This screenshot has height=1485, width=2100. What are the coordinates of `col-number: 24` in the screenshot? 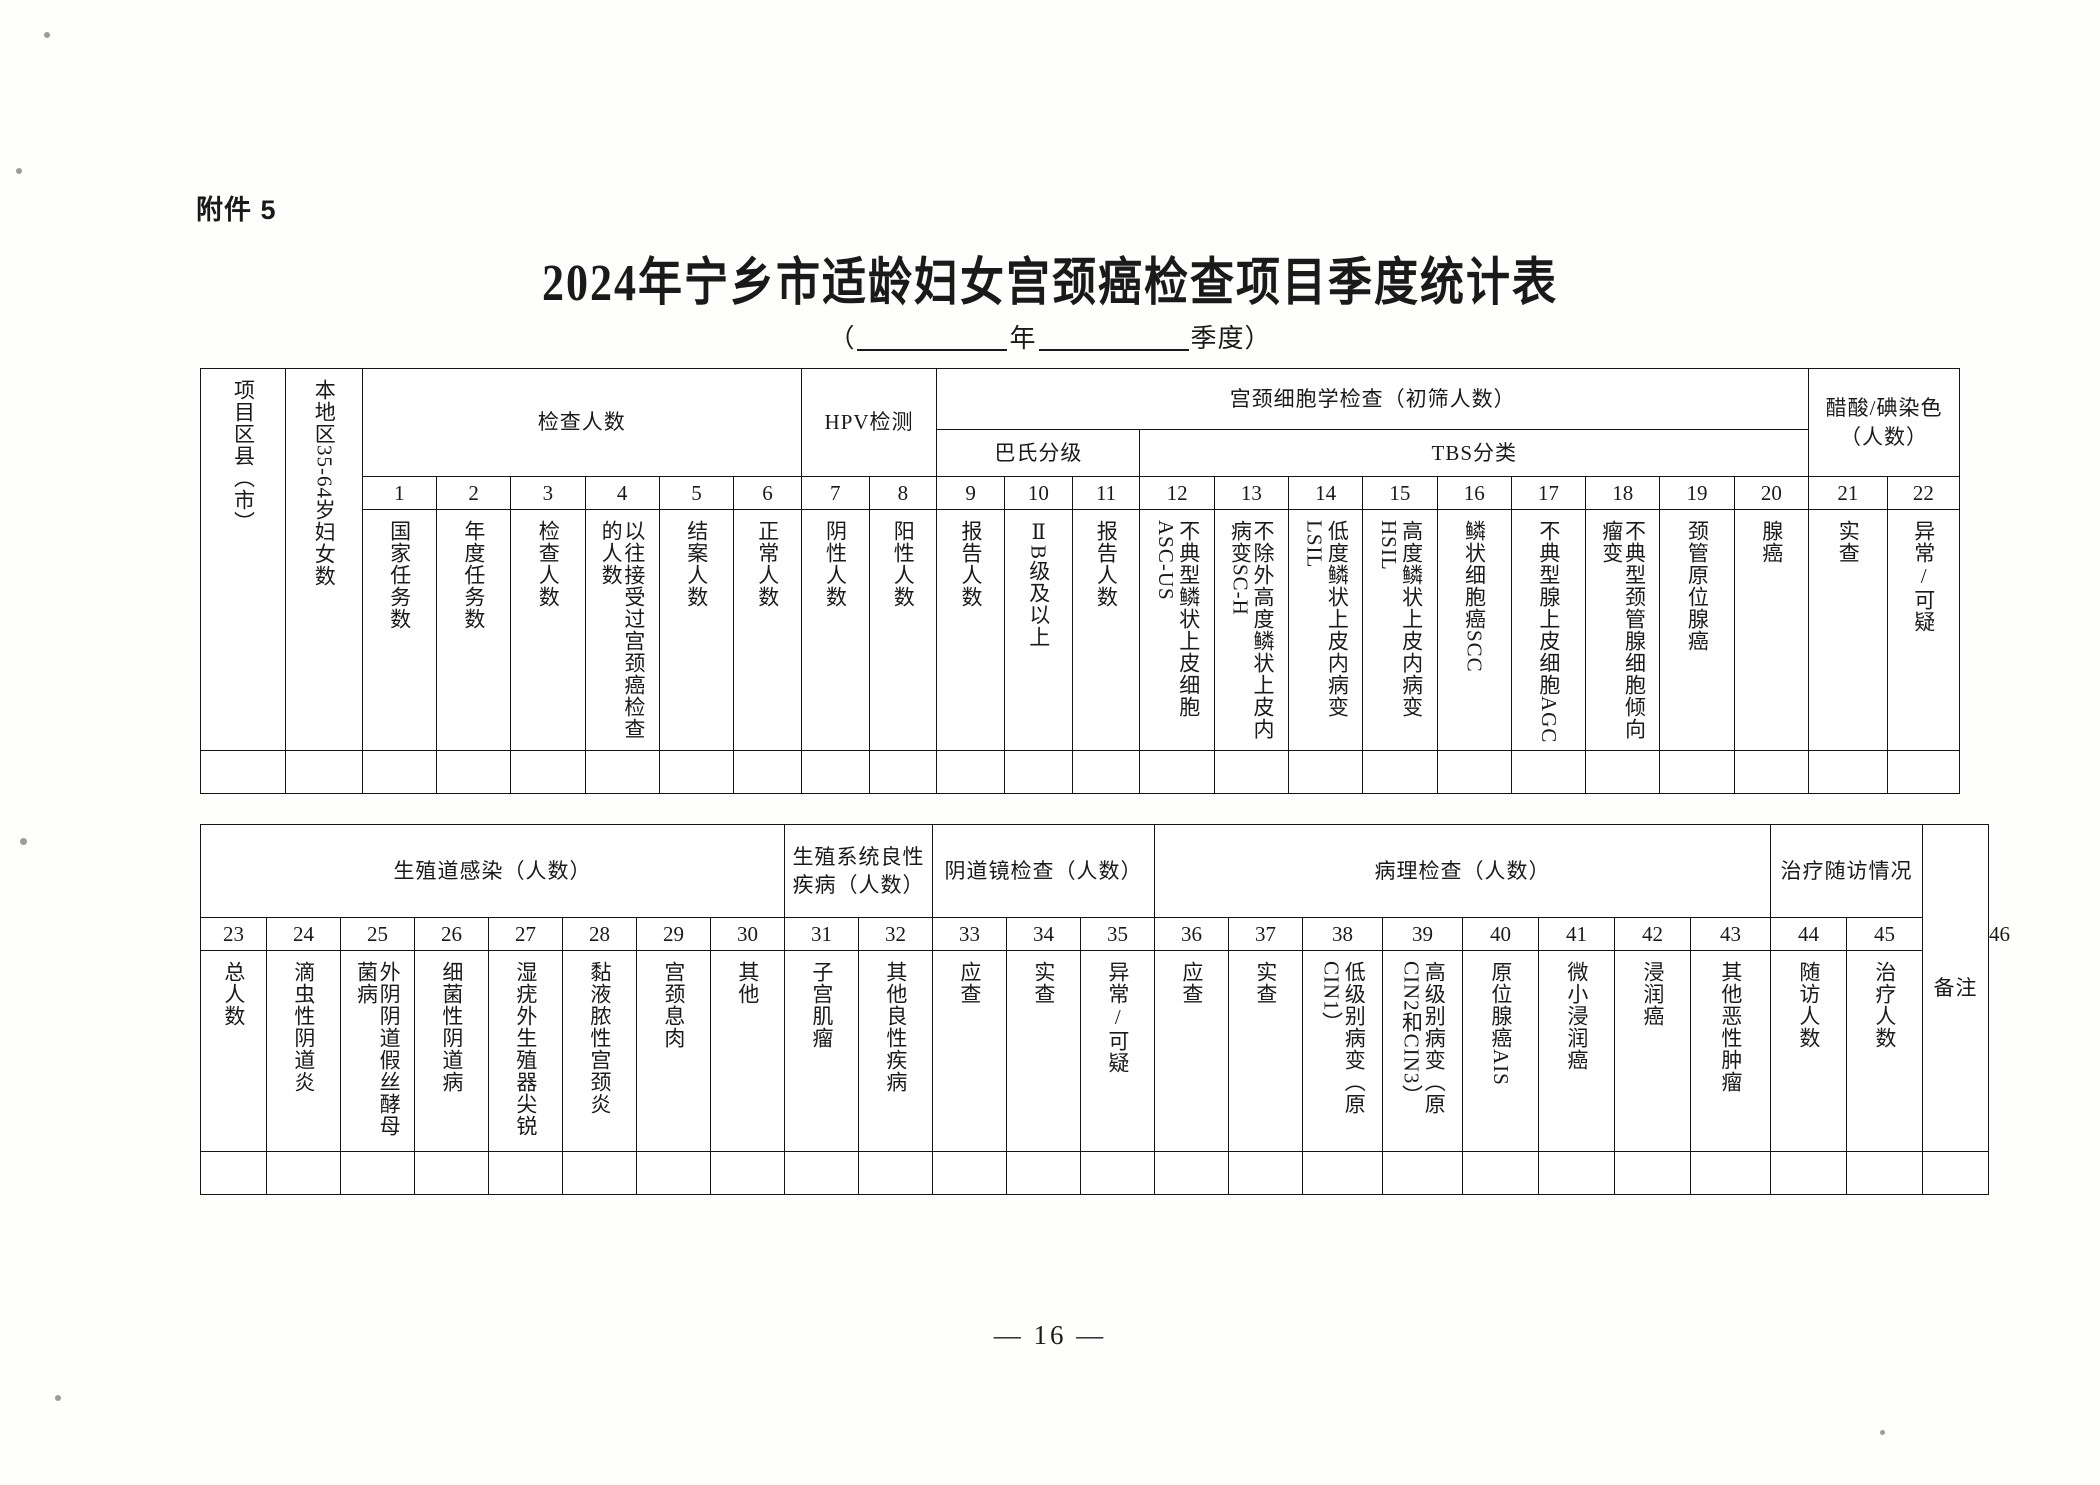 It's located at (303, 934).